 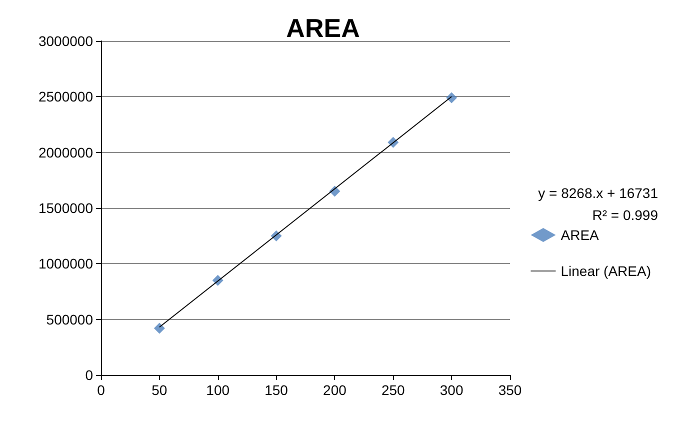 I want to click on text: y = 8268.x + 16731, so click(x=598, y=193).